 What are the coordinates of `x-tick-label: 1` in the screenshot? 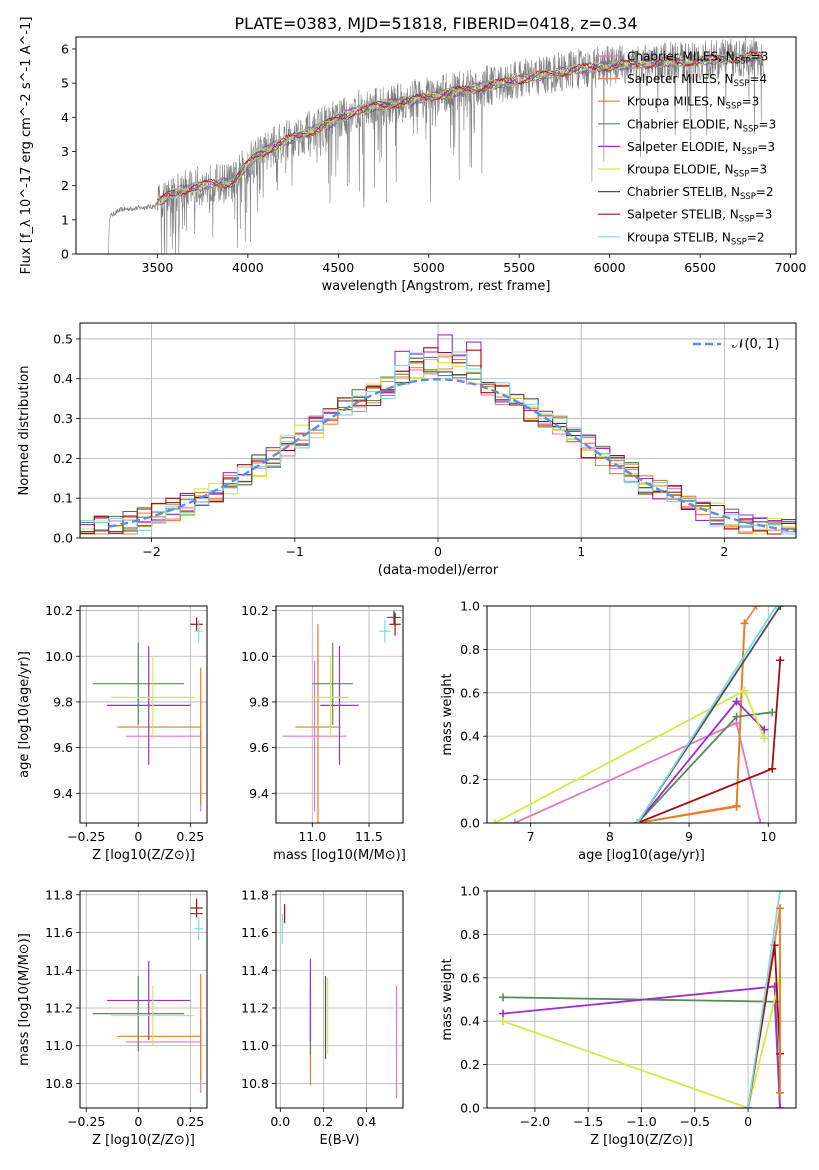 It's located at (581, 551).